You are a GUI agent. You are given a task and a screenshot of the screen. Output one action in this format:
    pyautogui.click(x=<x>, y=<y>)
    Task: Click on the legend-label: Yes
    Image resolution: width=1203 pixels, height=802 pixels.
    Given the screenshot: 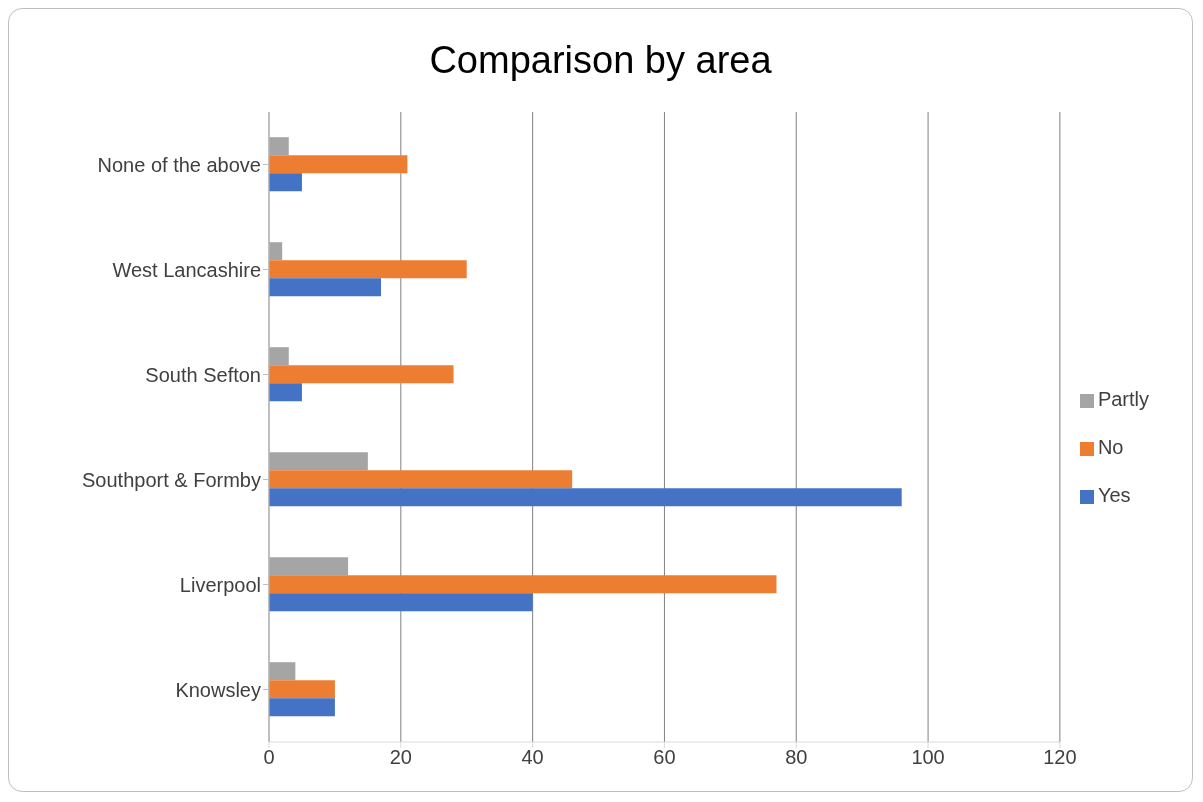 What is the action you would take?
    pyautogui.click(x=1114, y=495)
    